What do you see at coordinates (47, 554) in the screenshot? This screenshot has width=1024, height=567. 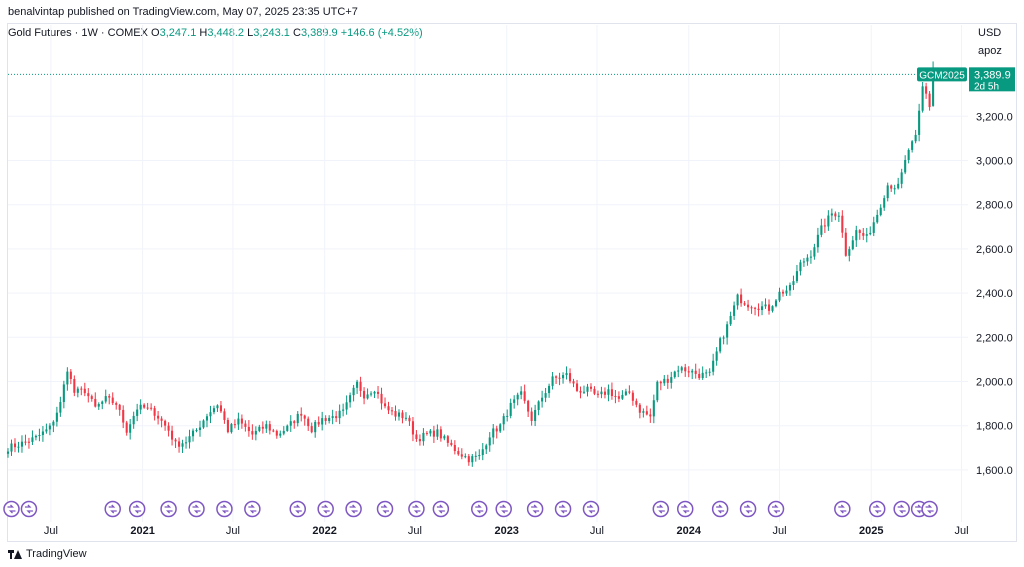 I see `tradingview-footer: TradingView` at bounding box center [47, 554].